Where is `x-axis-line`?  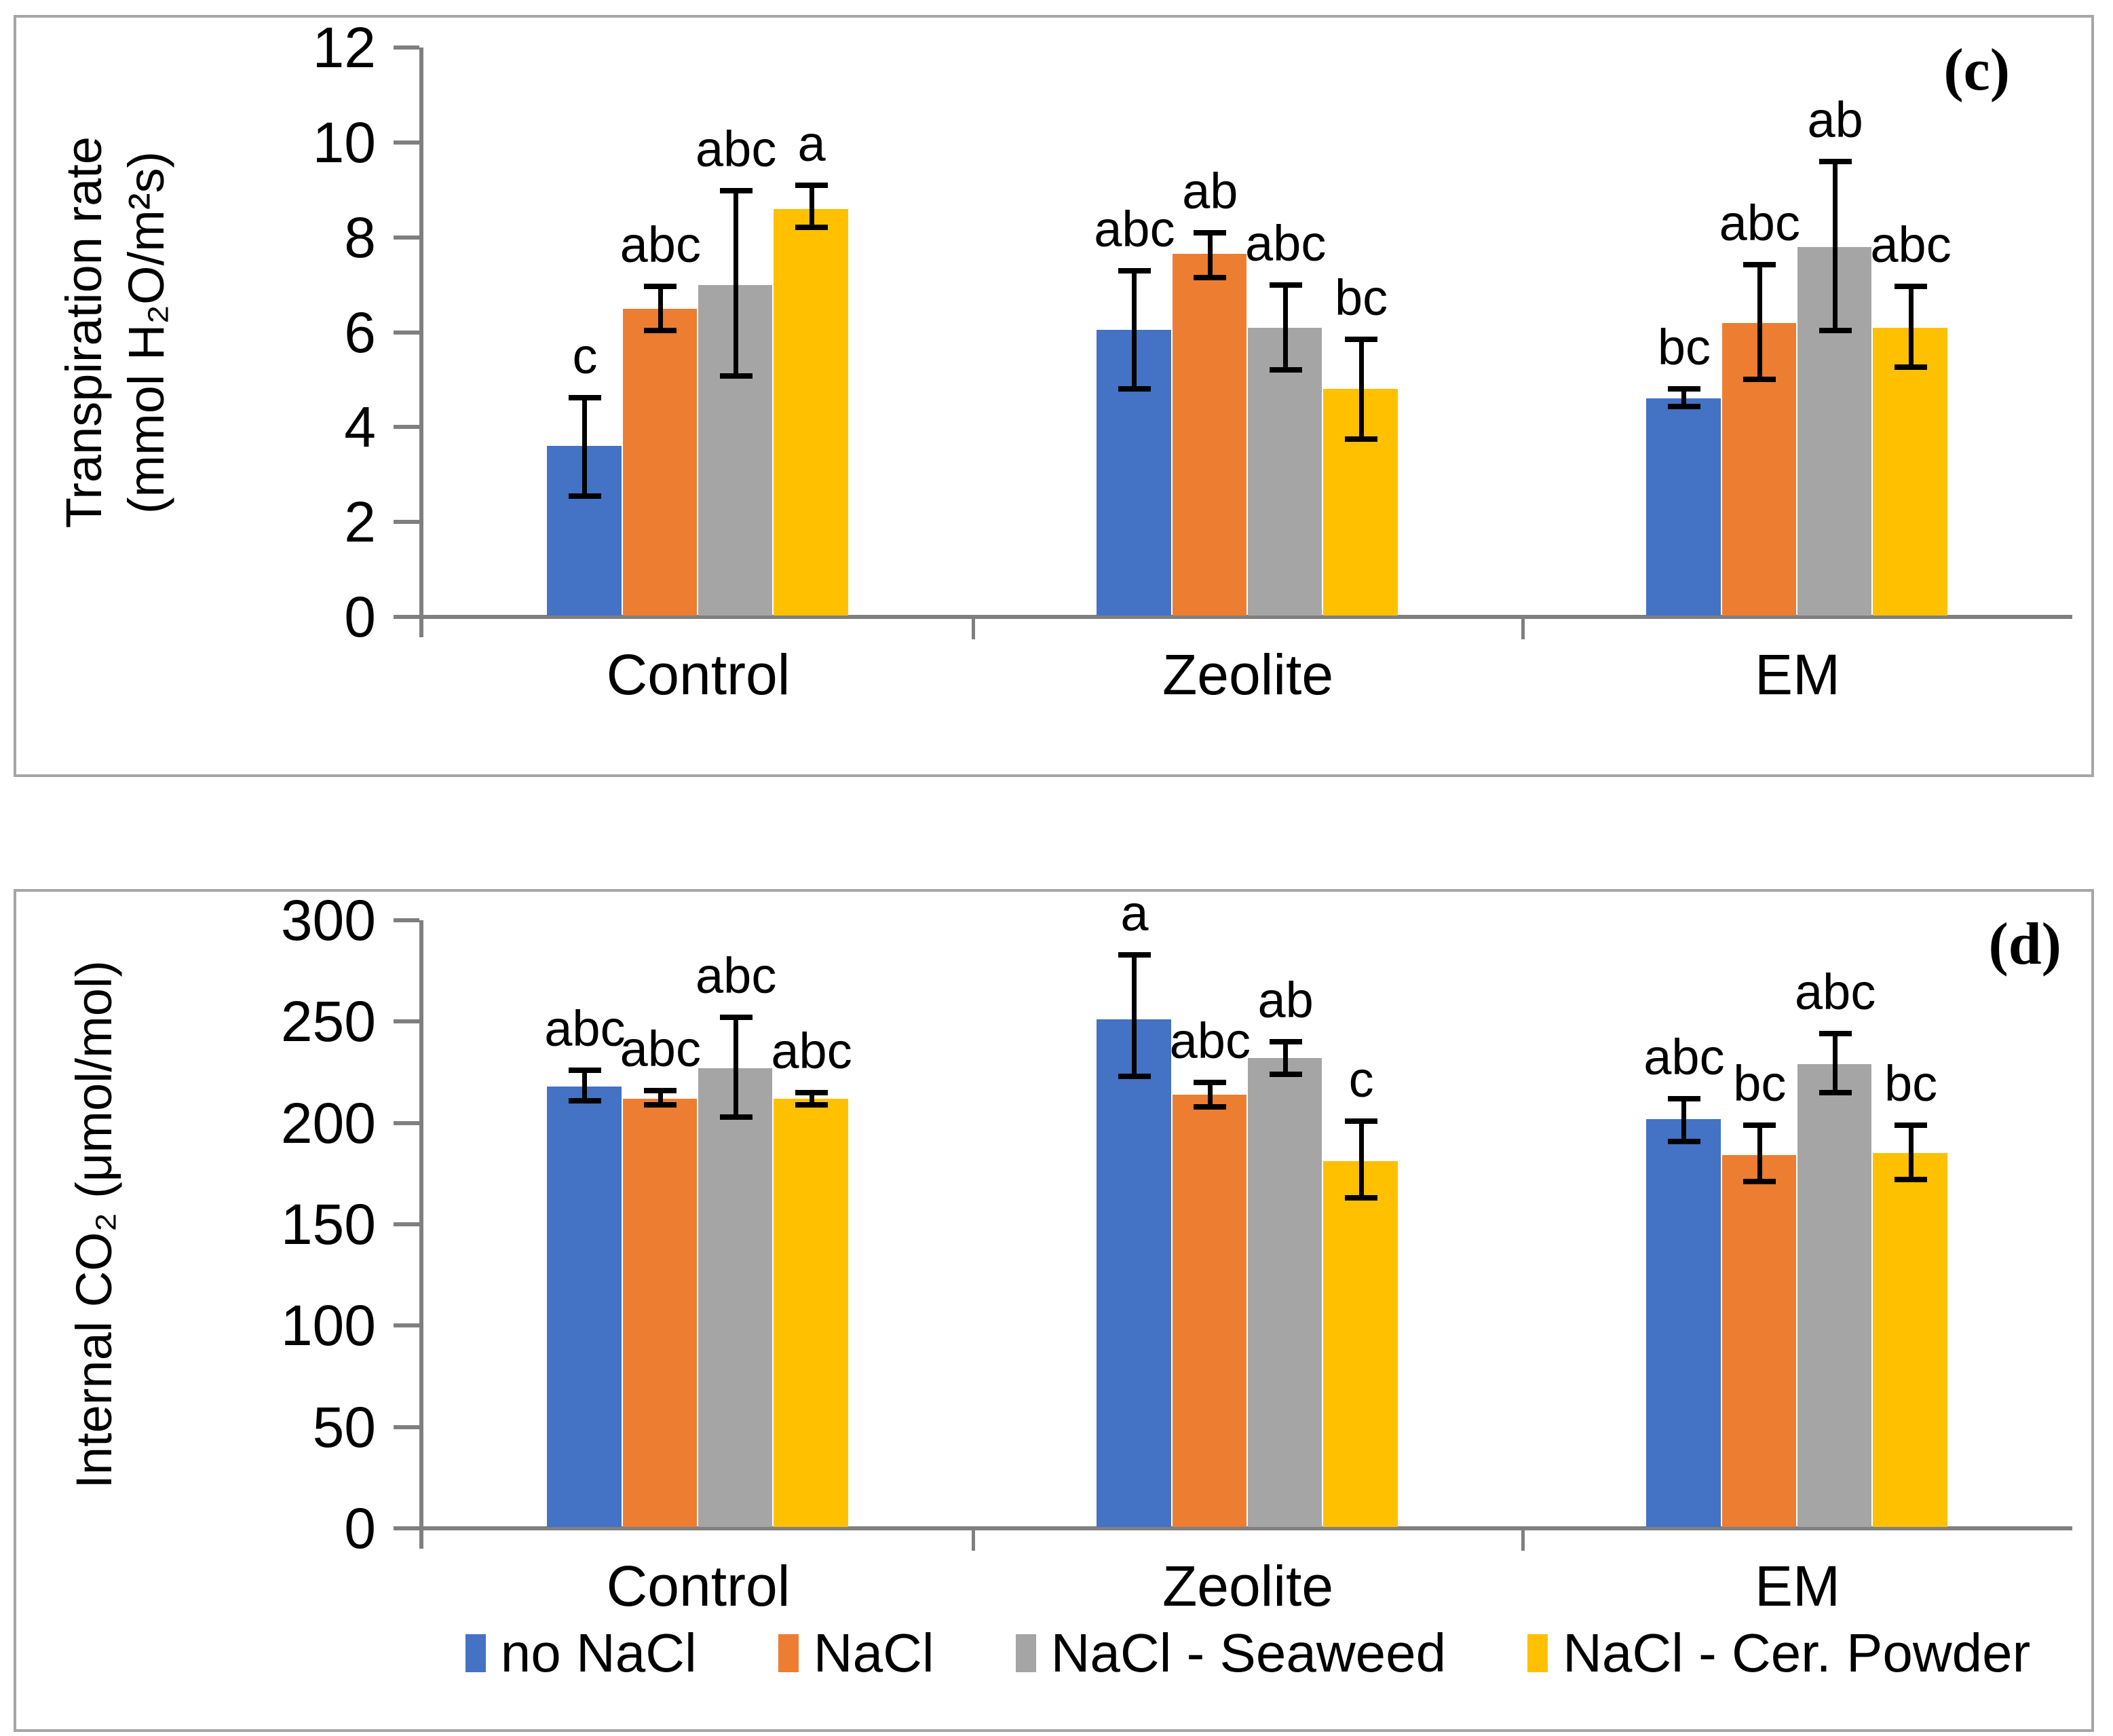 x-axis-line is located at coordinates (1247, 617).